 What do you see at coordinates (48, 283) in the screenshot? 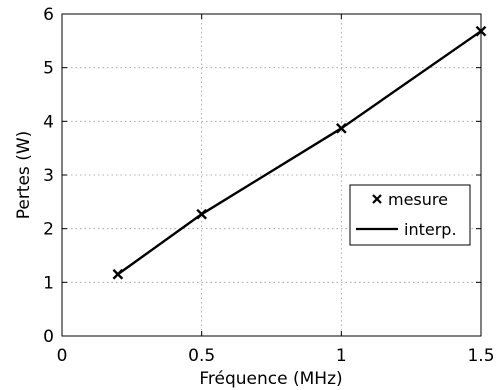
I see `y-tick-label: 1` at bounding box center [48, 283].